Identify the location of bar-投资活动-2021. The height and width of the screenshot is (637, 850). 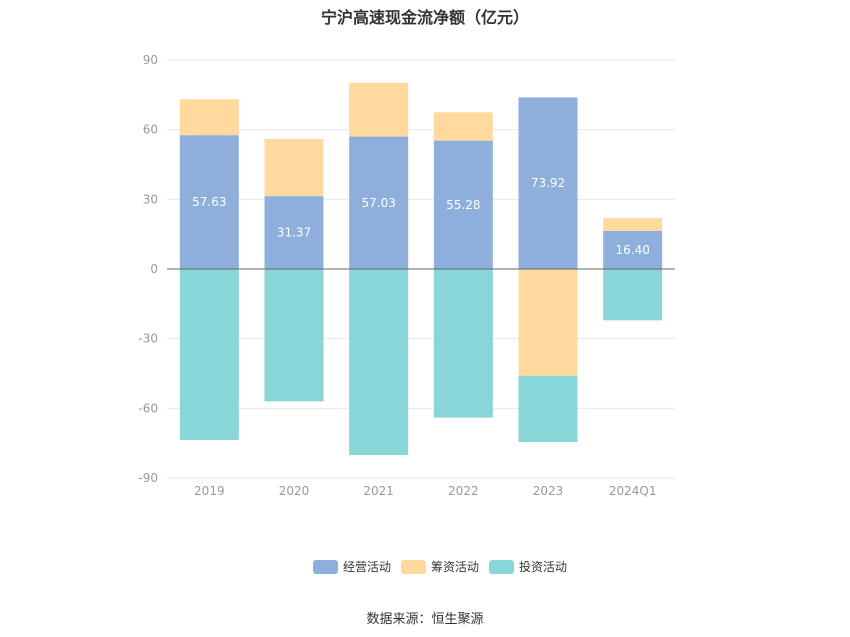
(379, 362).